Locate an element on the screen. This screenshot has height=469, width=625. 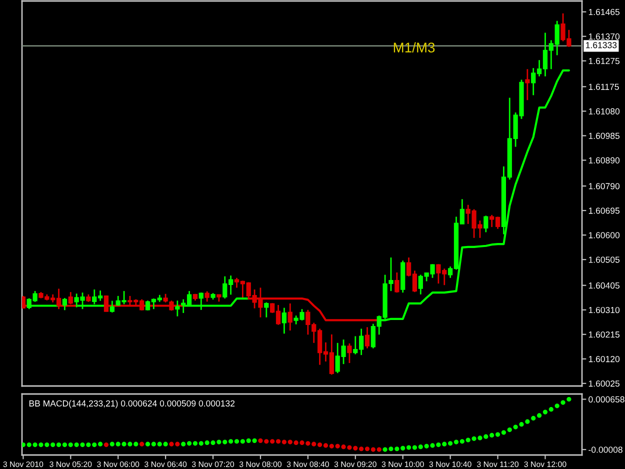
text: BB MACD(144,233,21) 0.000624 0.000509 0.000132 is located at coordinates (132, 404).